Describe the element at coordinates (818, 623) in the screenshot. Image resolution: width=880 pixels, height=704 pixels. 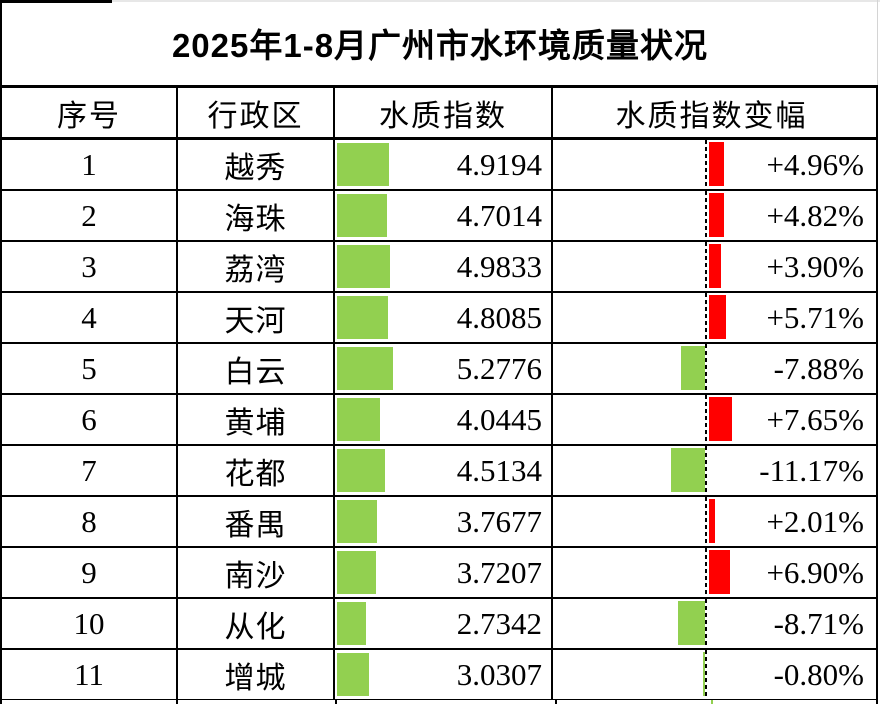
I see `change-value: -8.71%` at that location.